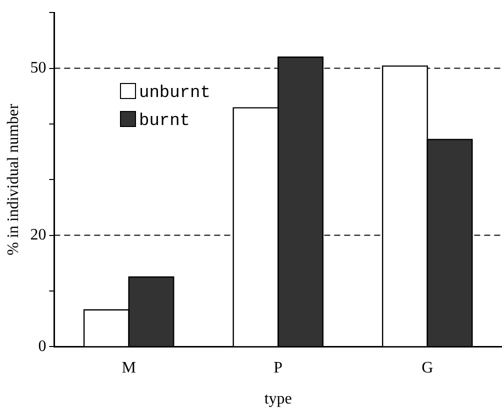 The image size is (502, 409). Describe the element at coordinates (42, 346) in the screenshot. I see `y-tick-label: 0` at that location.